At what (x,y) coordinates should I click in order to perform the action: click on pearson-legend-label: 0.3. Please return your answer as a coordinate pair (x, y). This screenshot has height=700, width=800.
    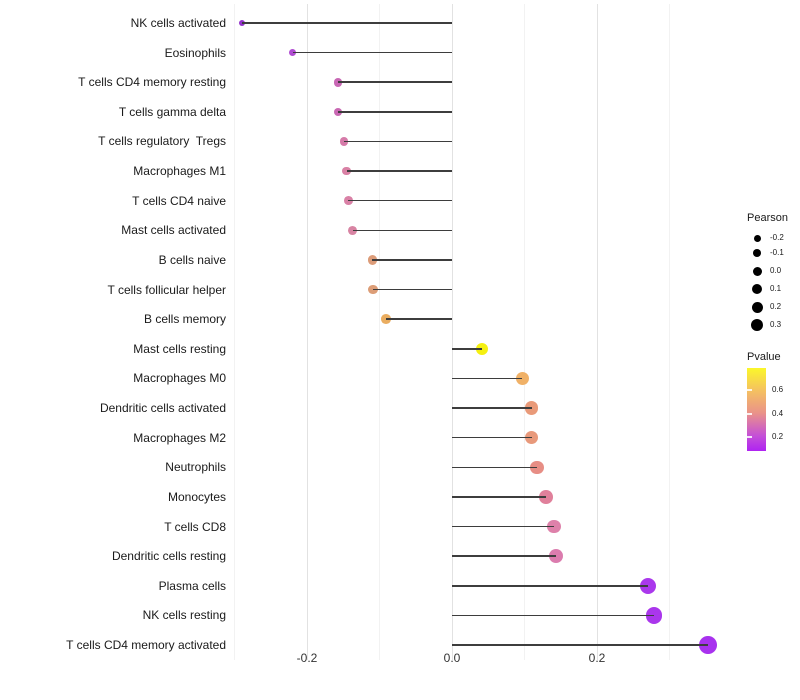
    Looking at the image, I should click on (776, 324).